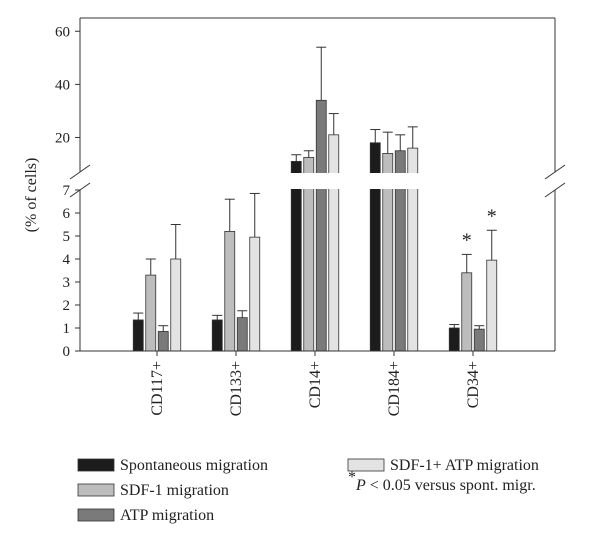 The height and width of the screenshot is (553, 600). Describe the element at coordinates (80, 172) in the screenshot. I see `axis-break-left` at that location.